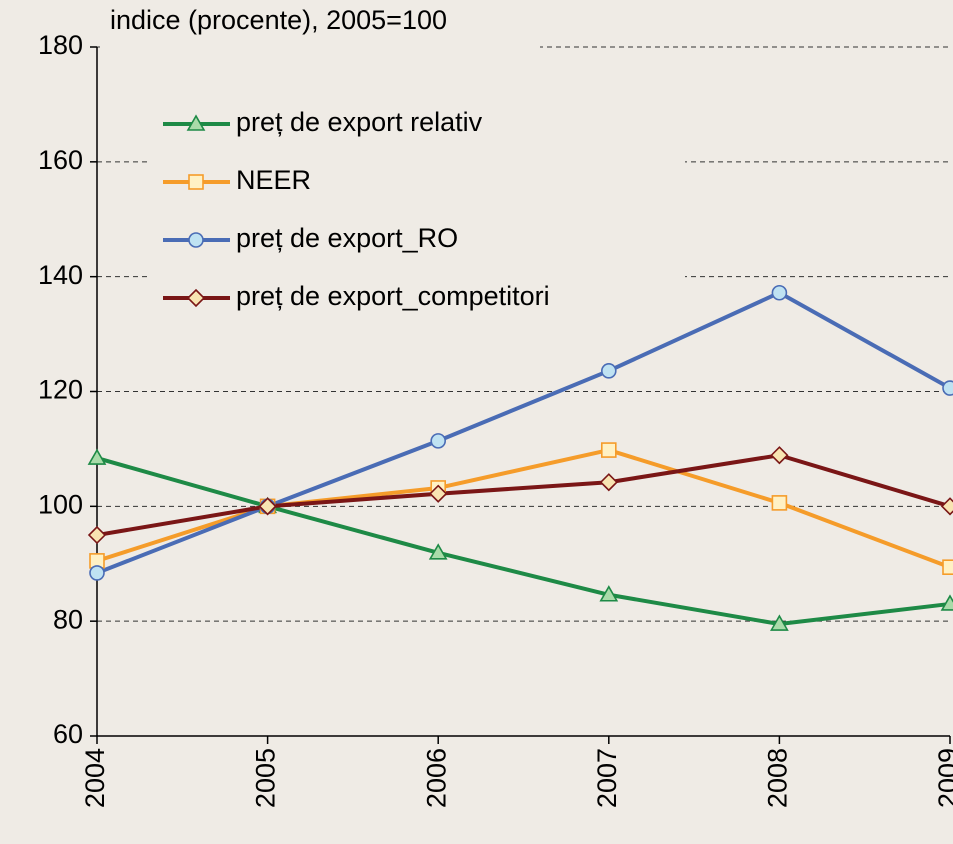 This screenshot has width=953, height=844. Describe the element at coordinates (523, 495) in the screenshot. I see `series-line` at that location.